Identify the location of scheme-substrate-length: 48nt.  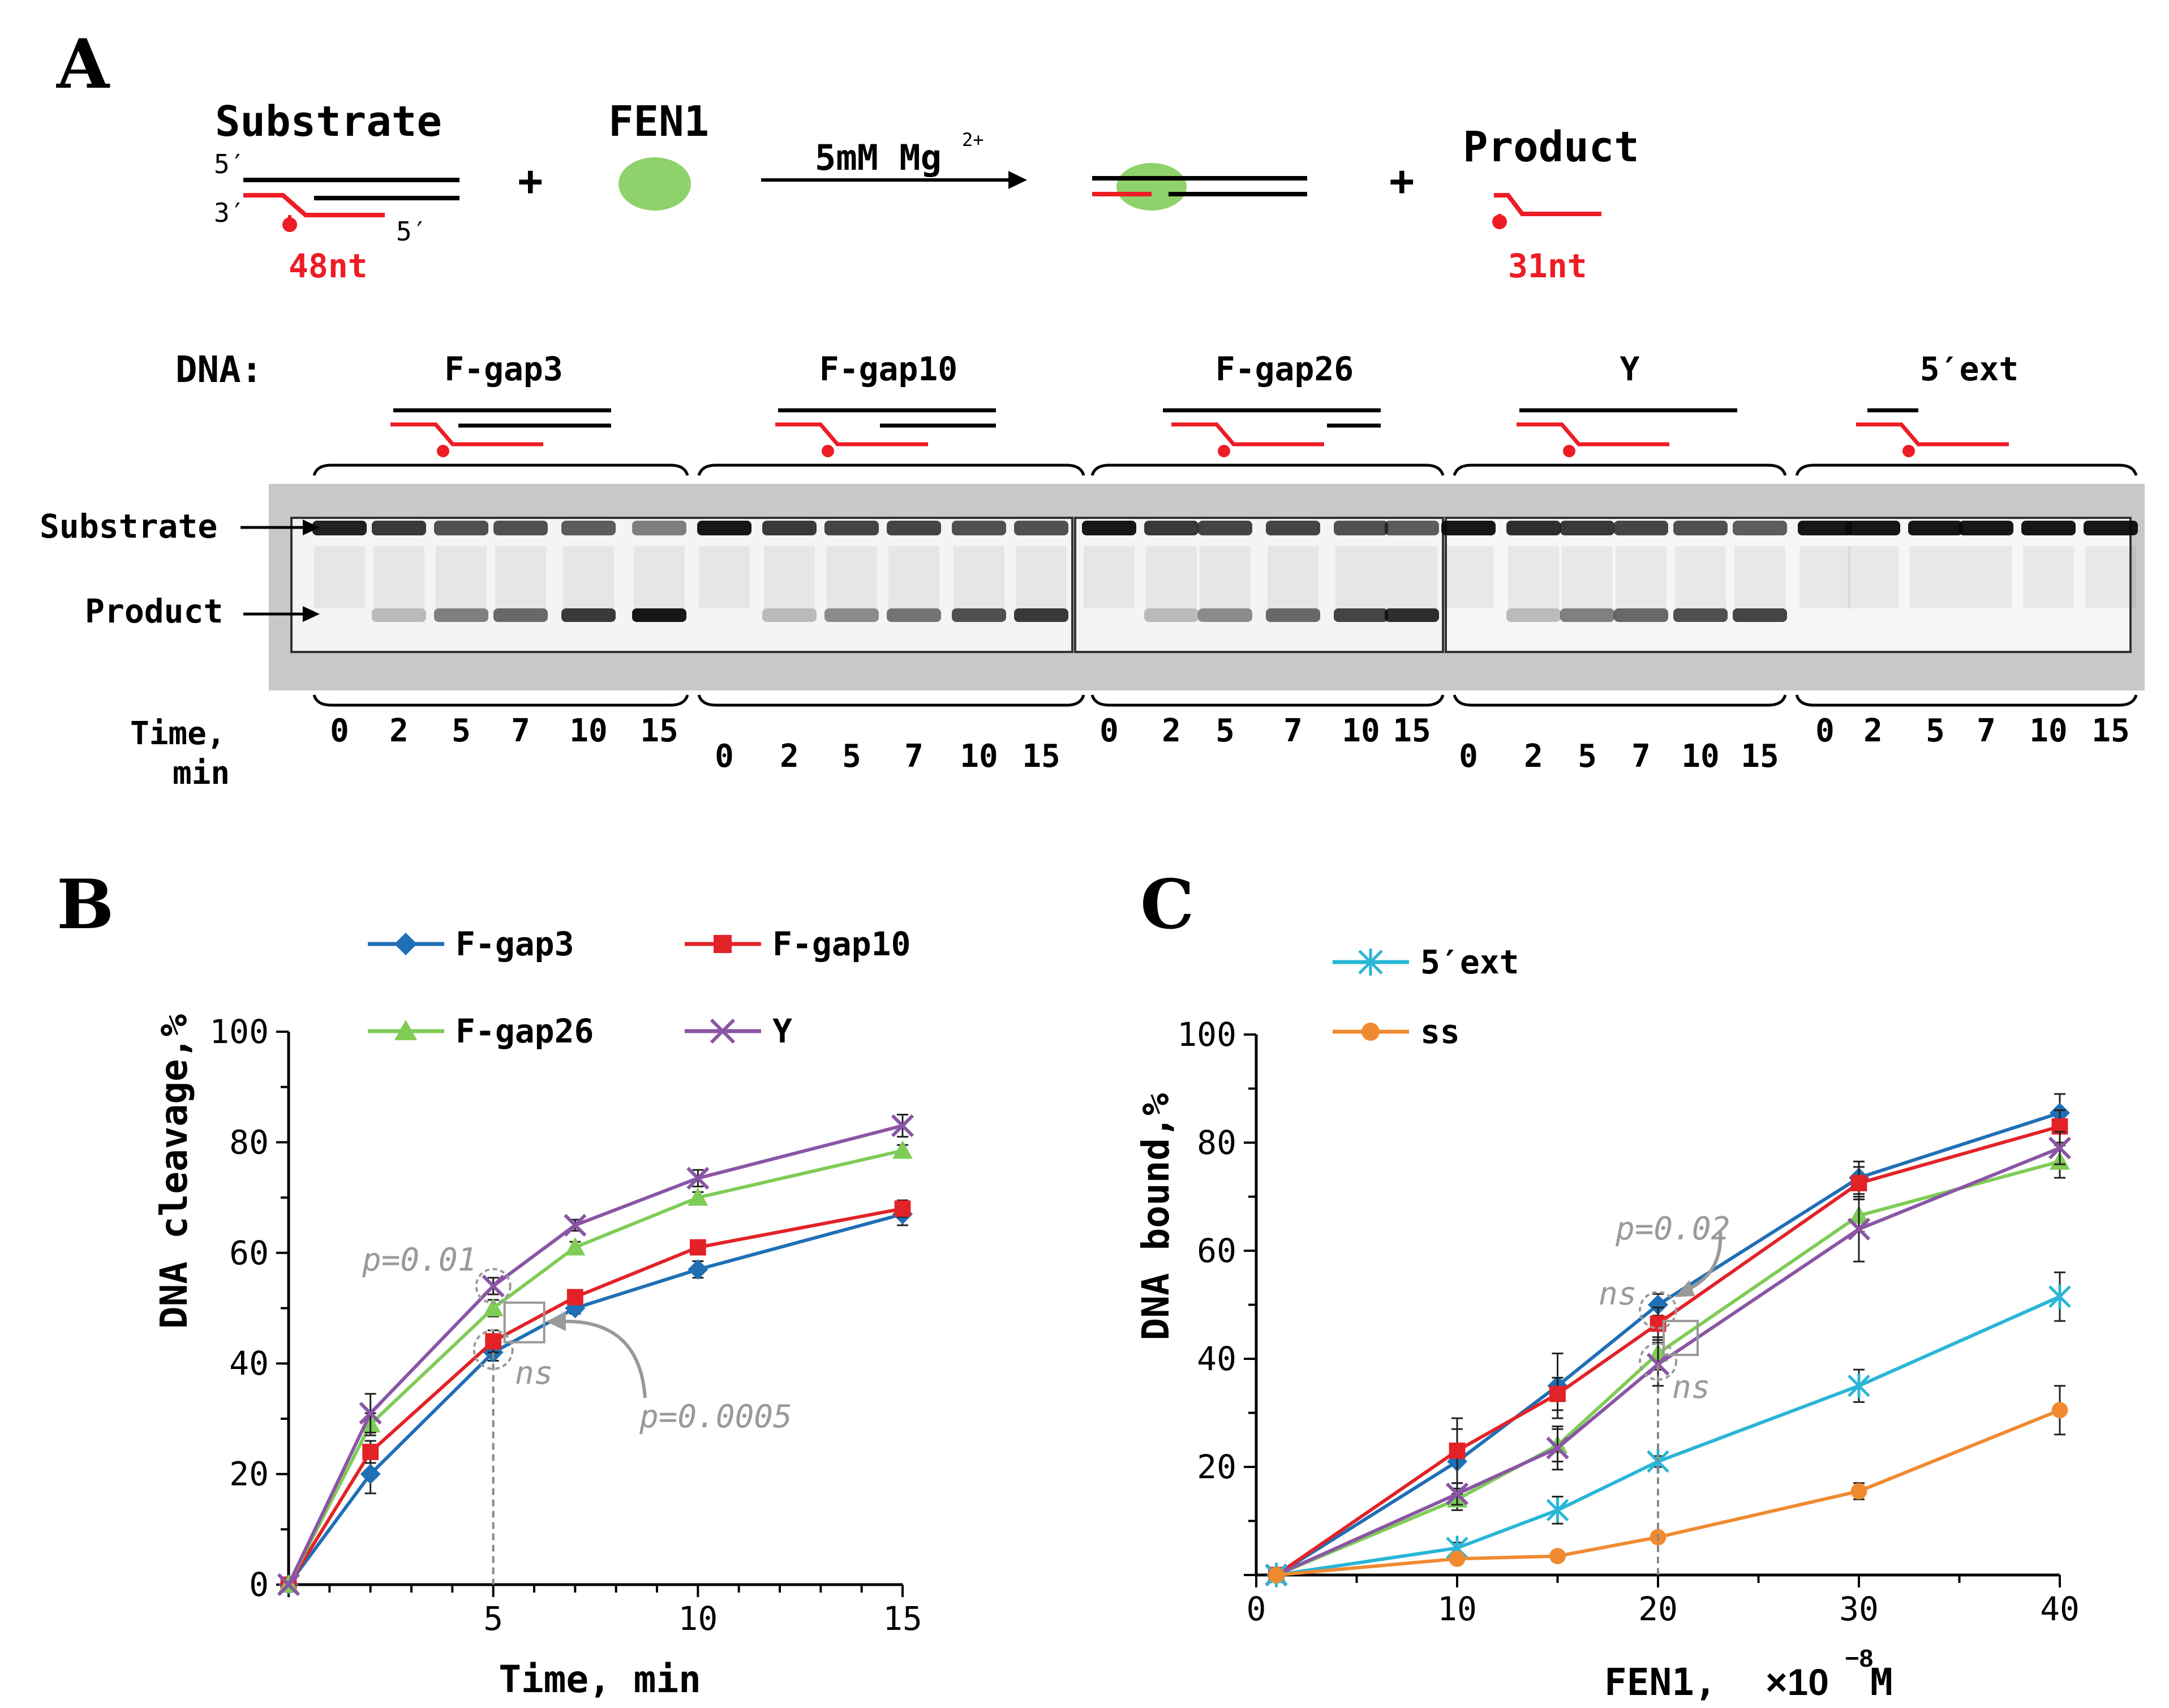
(328, 266).